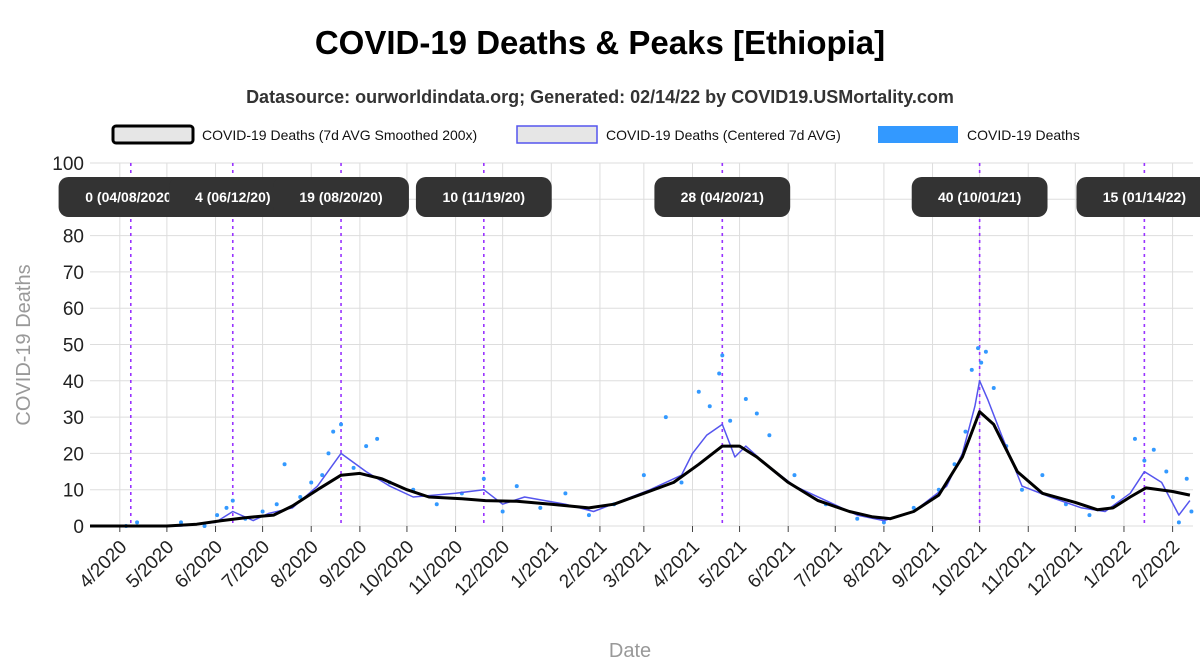 This screenshot has width=1200, height=670. Describe the element at coordinates (73, 273) in the screenshot. I see `y-tick-label: 70` at that location.